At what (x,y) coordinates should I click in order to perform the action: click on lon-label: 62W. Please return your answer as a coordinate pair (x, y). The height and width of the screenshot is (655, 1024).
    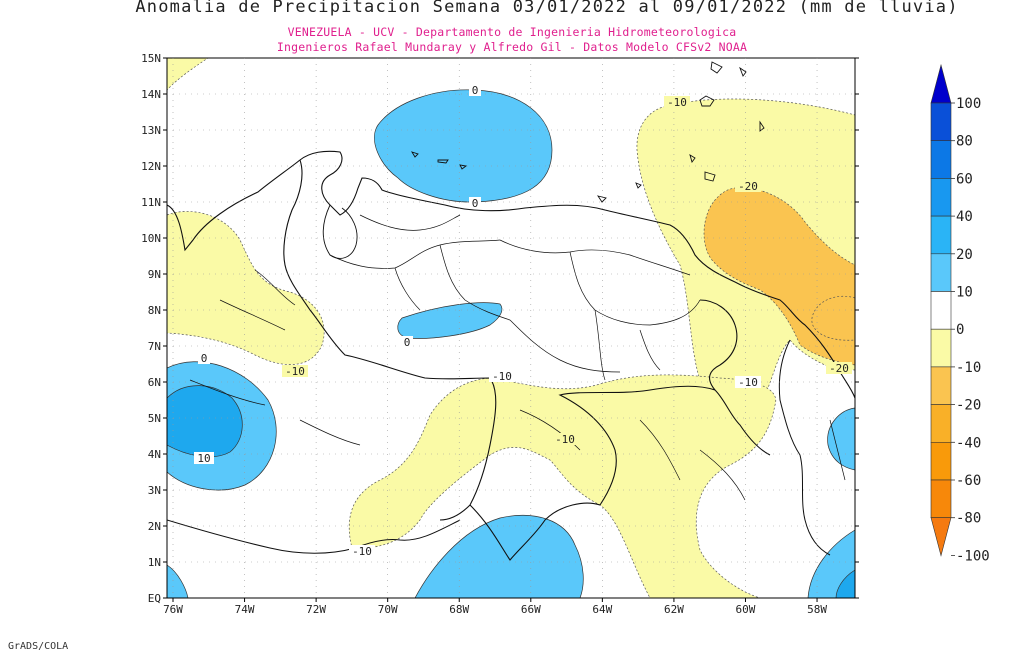
    Looking at the image, I should click on (674, 609).